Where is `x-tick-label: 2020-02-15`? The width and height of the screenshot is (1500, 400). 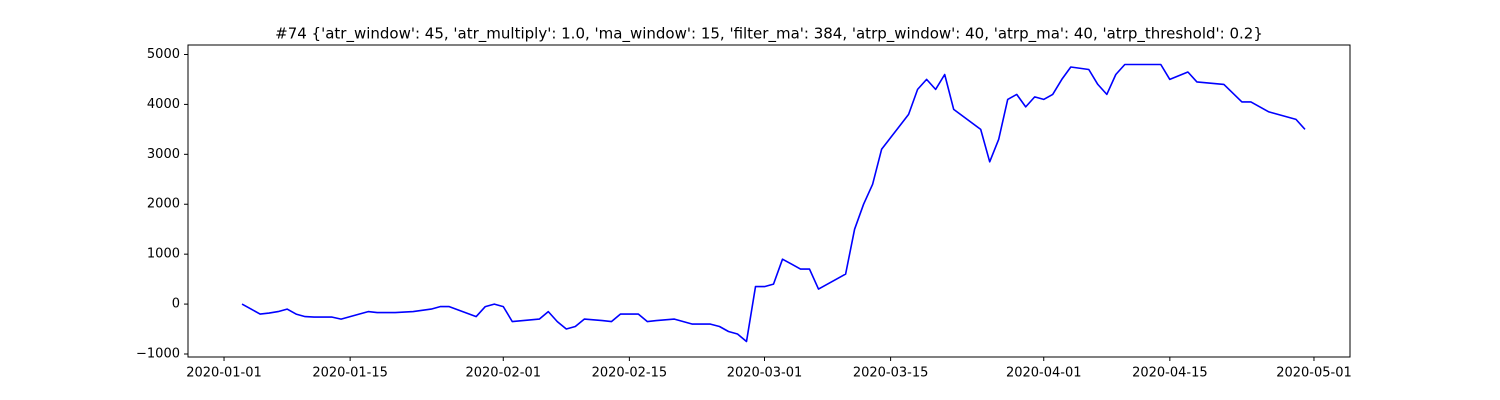 x-tick-label: 2020-02-15 is located at coordinates (630, 373).